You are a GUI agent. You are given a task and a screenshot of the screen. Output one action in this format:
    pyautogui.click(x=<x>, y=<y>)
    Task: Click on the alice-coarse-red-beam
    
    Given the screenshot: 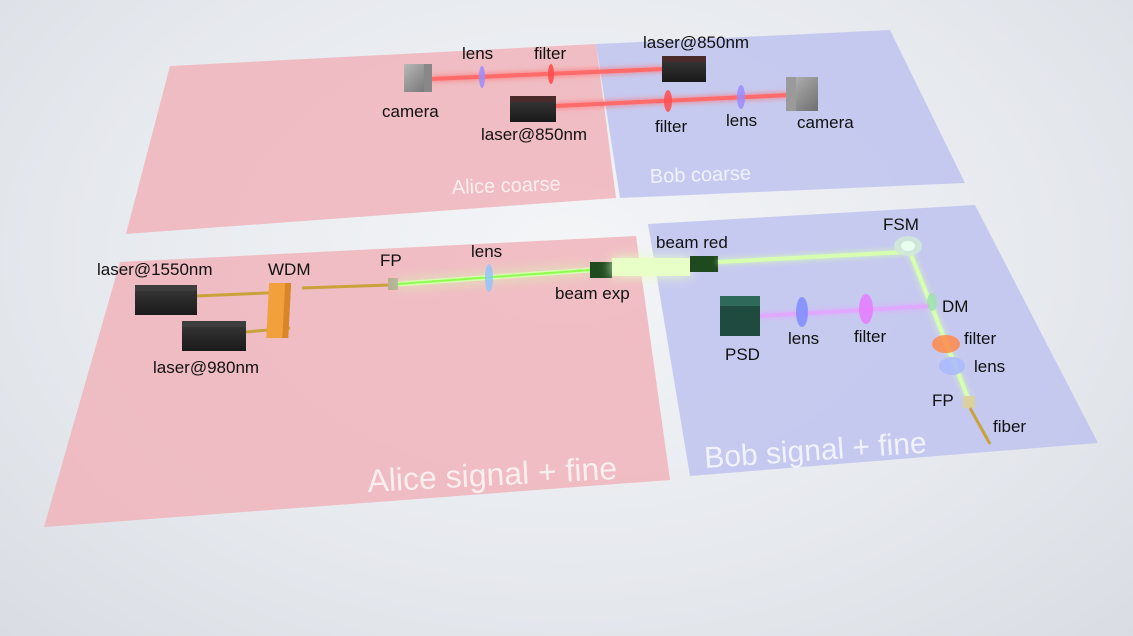 What is the action you would take?
    pyautogui.click(x=547, y=74)
    